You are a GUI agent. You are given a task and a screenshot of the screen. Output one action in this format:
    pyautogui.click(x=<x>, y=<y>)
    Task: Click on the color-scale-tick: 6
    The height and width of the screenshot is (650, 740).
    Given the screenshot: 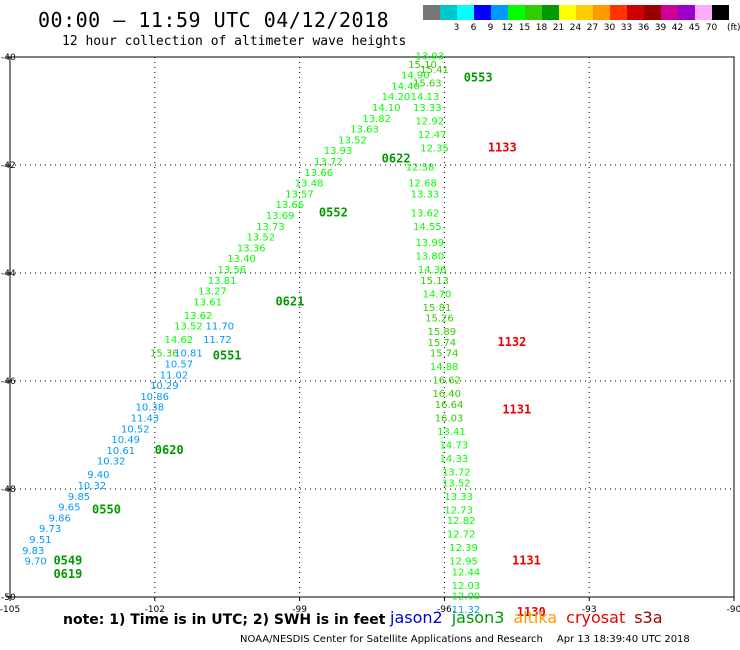 What is the action you would take?
    pyautogui.click(x=473, y=28)
    